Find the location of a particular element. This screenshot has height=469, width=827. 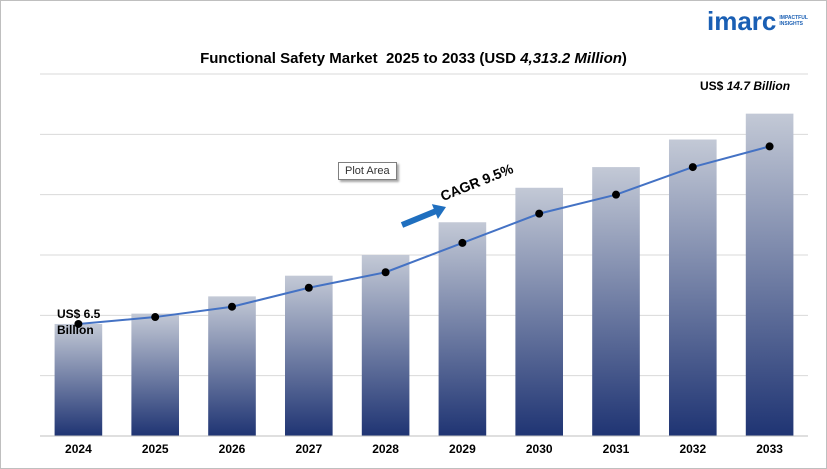

end-value-annotation: US$ 14.7 Billion is located at coordinates (745, 86).